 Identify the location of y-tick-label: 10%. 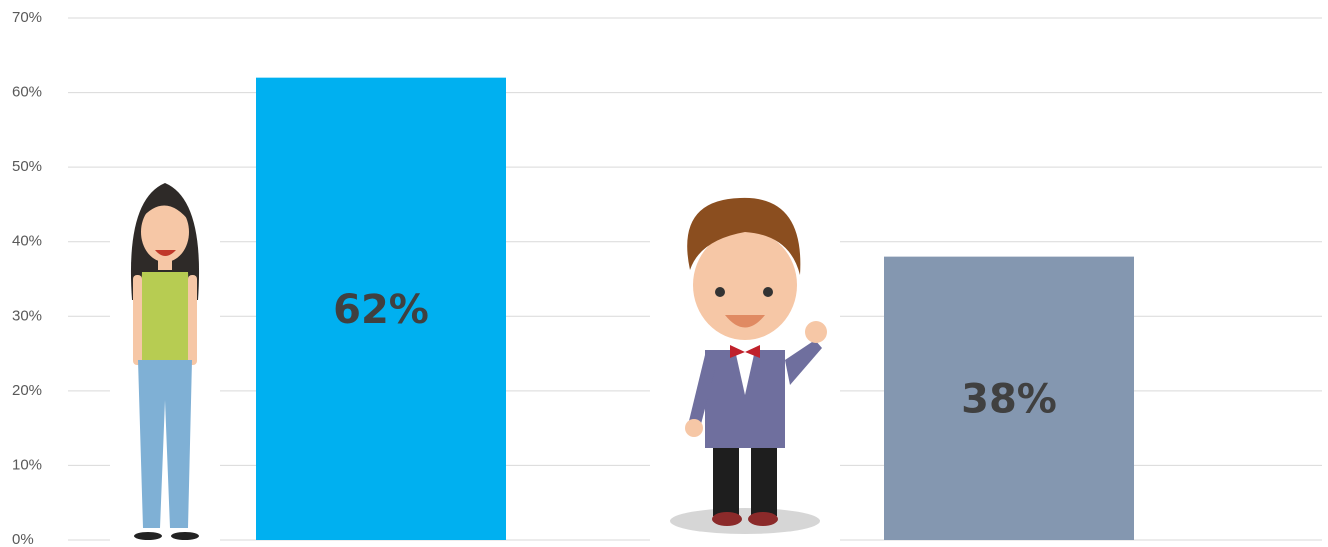
(27, 464).